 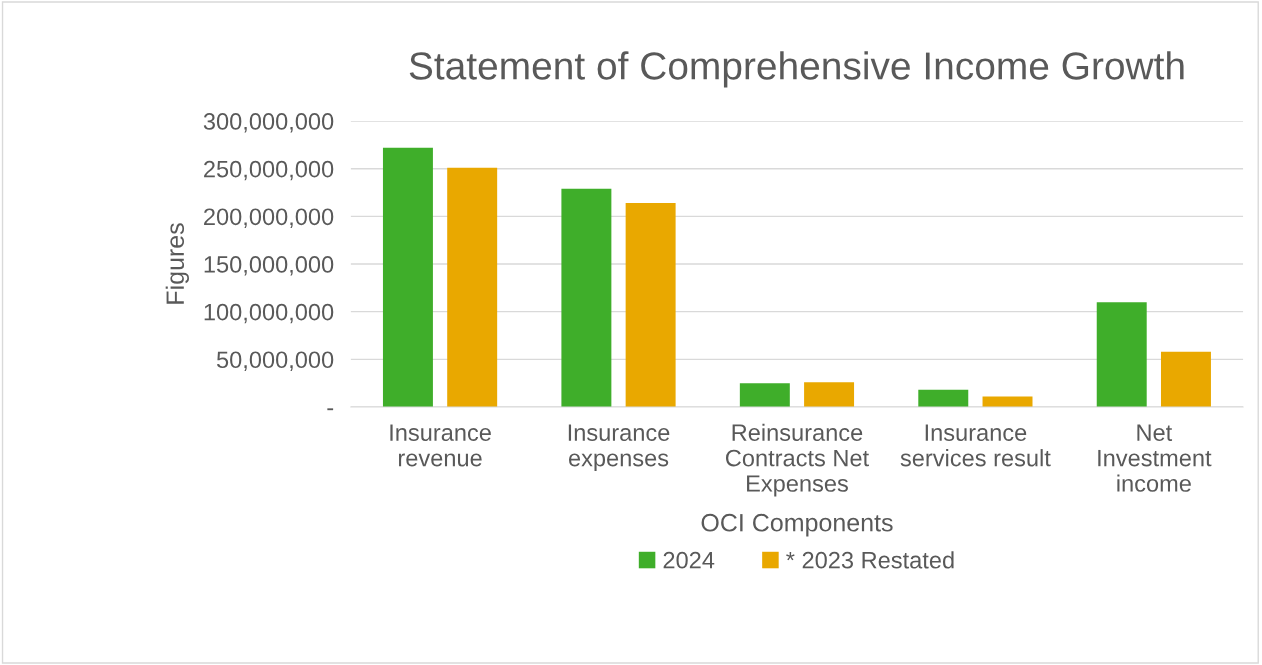 I want to click on x-tick-label: Insurance revenue, so click(x=440, y=445).